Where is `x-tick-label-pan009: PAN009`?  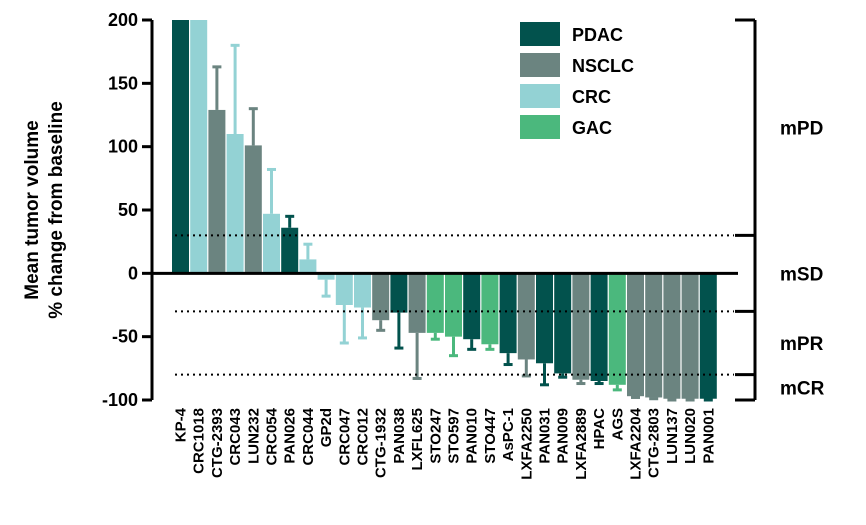 x-tick-label-pan009: PAN009 is located at coordinates (563, 436).